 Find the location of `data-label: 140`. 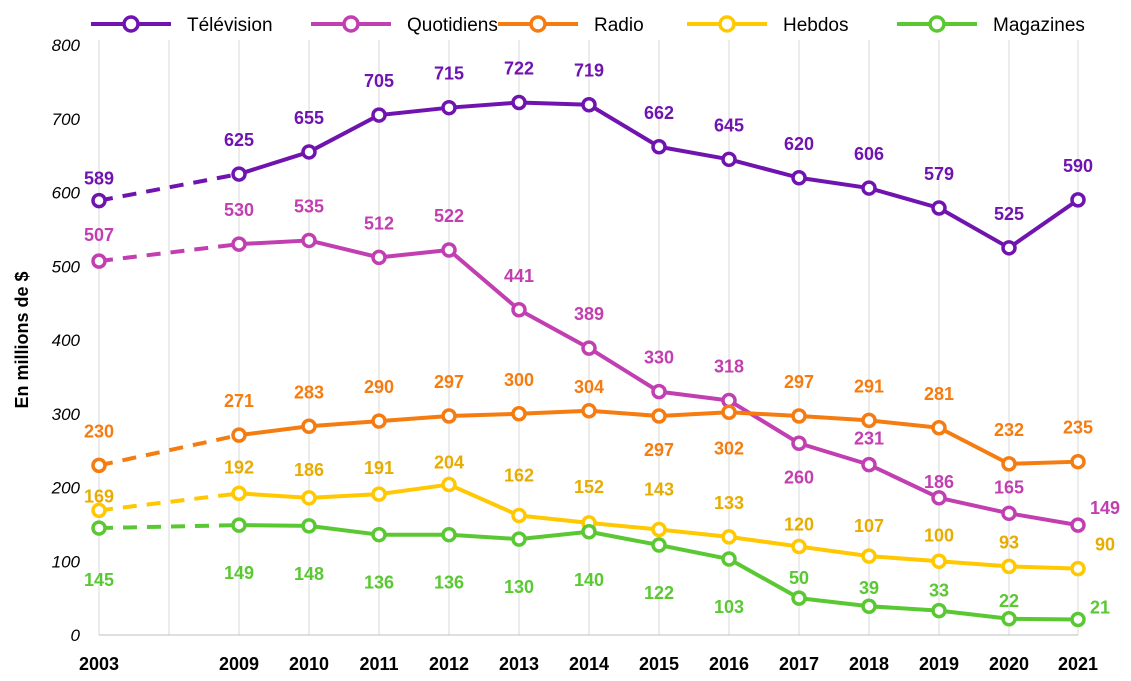

data-label: 140 is located at coordinates (589, 580).